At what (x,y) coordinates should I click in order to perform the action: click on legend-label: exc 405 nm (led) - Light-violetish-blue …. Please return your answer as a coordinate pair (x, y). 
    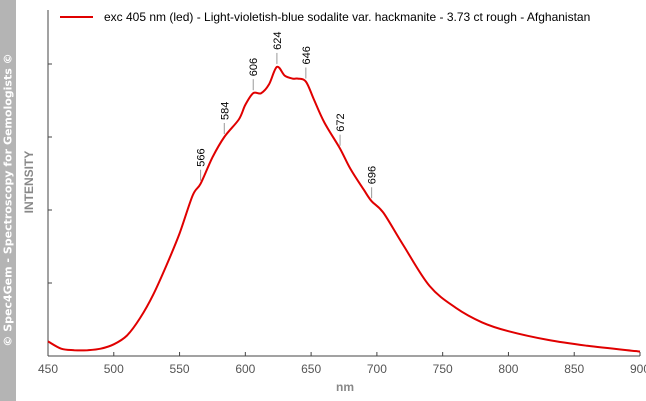
    Looking at the image, I should click on (347, 17).